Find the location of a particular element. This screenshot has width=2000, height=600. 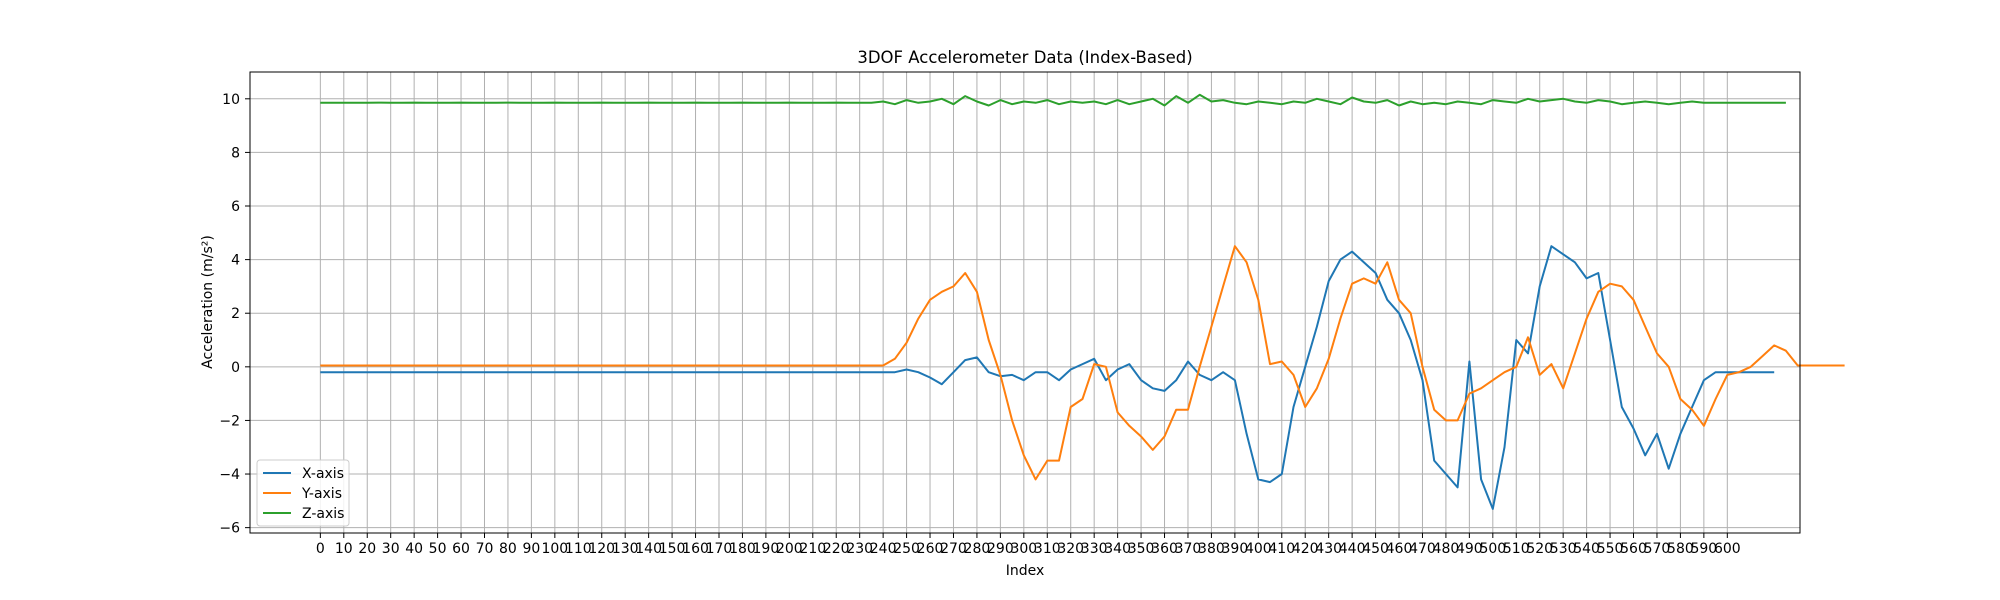

x-tick-label: 90 is located at coordinates (531, 549).